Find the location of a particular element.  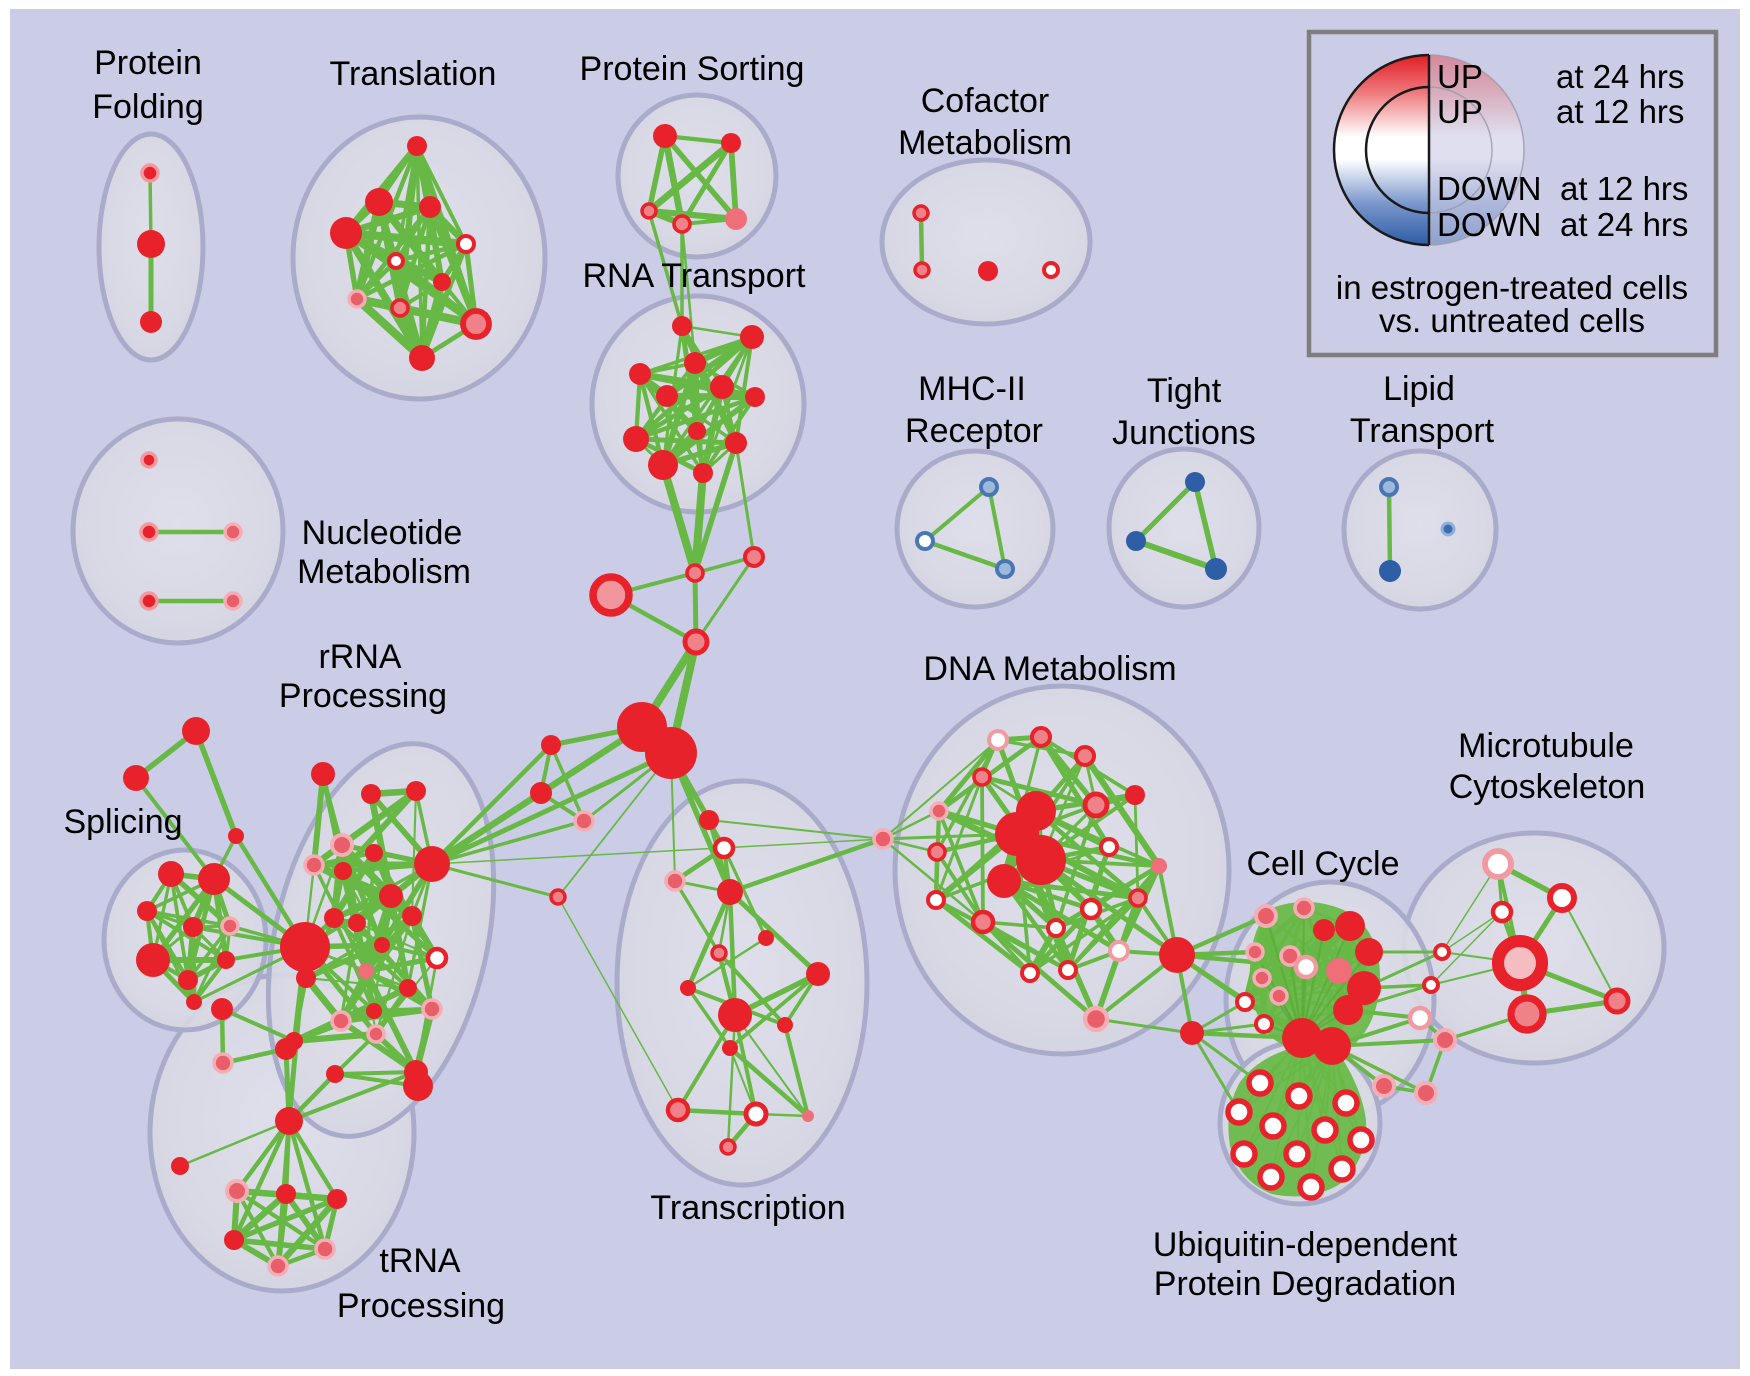

svg-text: Cell Cycle is located at coordinates (1322, 864).